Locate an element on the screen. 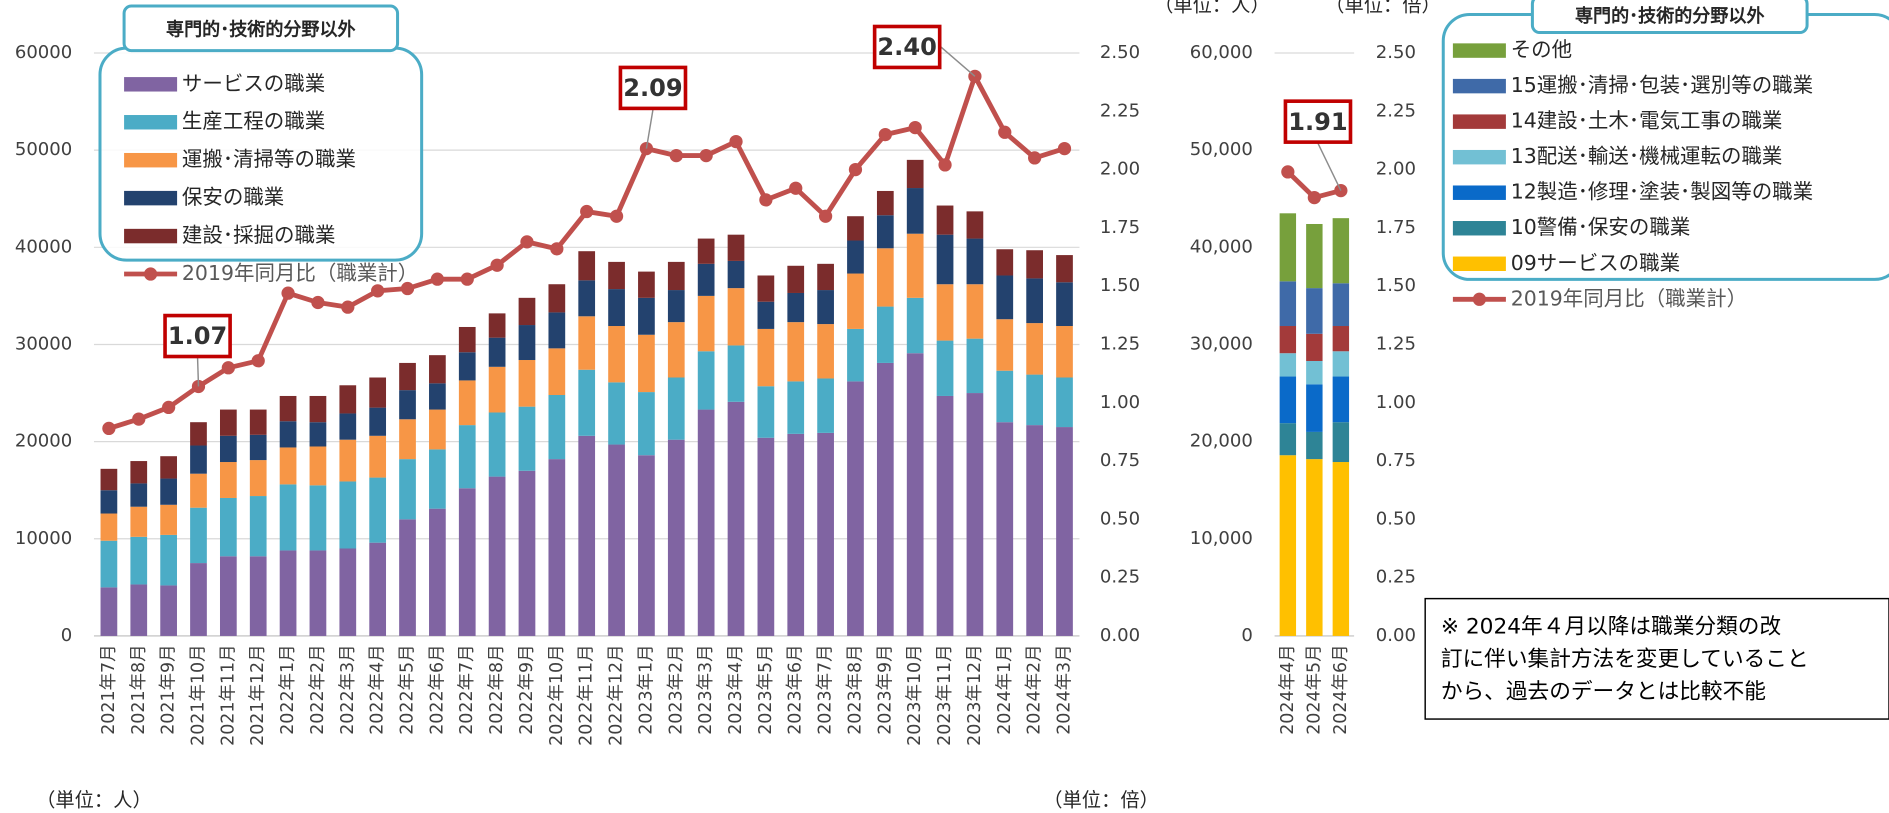 Image resolution: width=1889 pixels, height=813 pixels. y2-tick-label: 0.50 is located at coordinates (1120, 518).